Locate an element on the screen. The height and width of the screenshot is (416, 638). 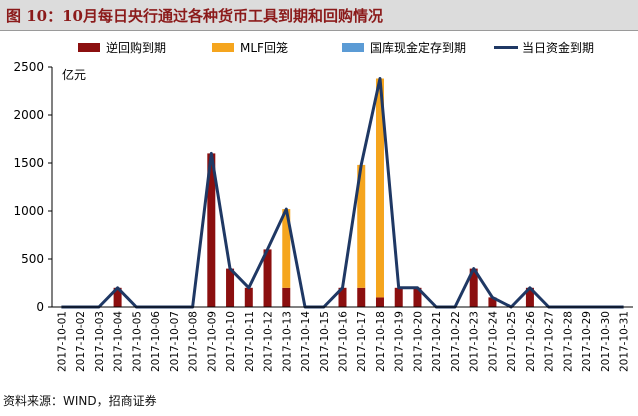
x-tick-label: 2017-10-07 is located at coordinates (175, 341).